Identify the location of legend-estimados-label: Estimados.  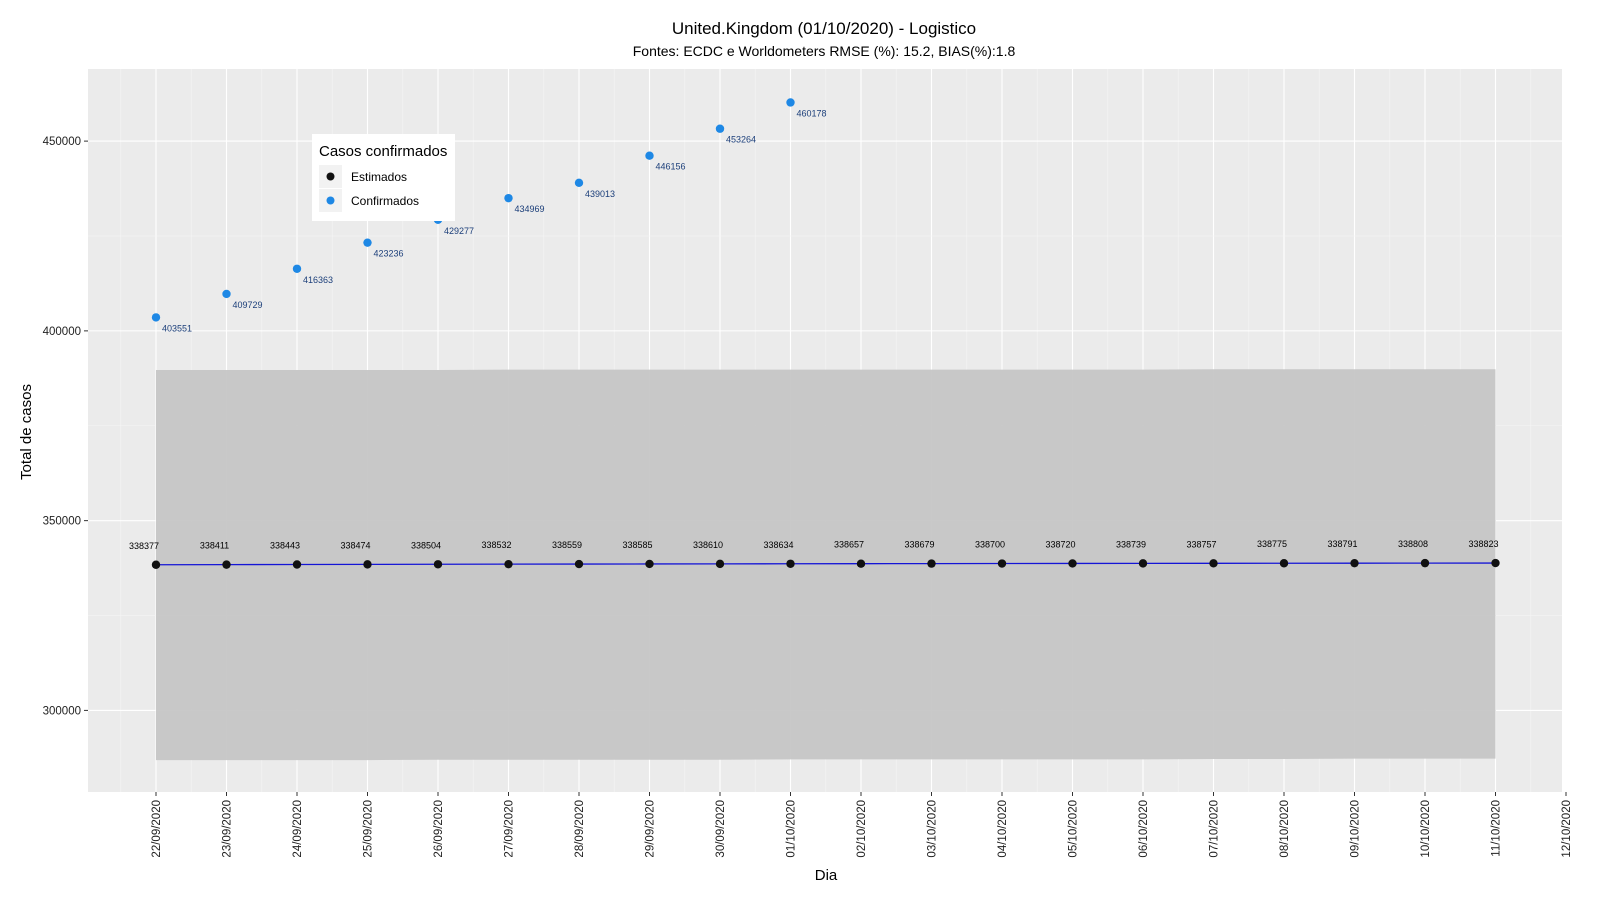
(379, 177).